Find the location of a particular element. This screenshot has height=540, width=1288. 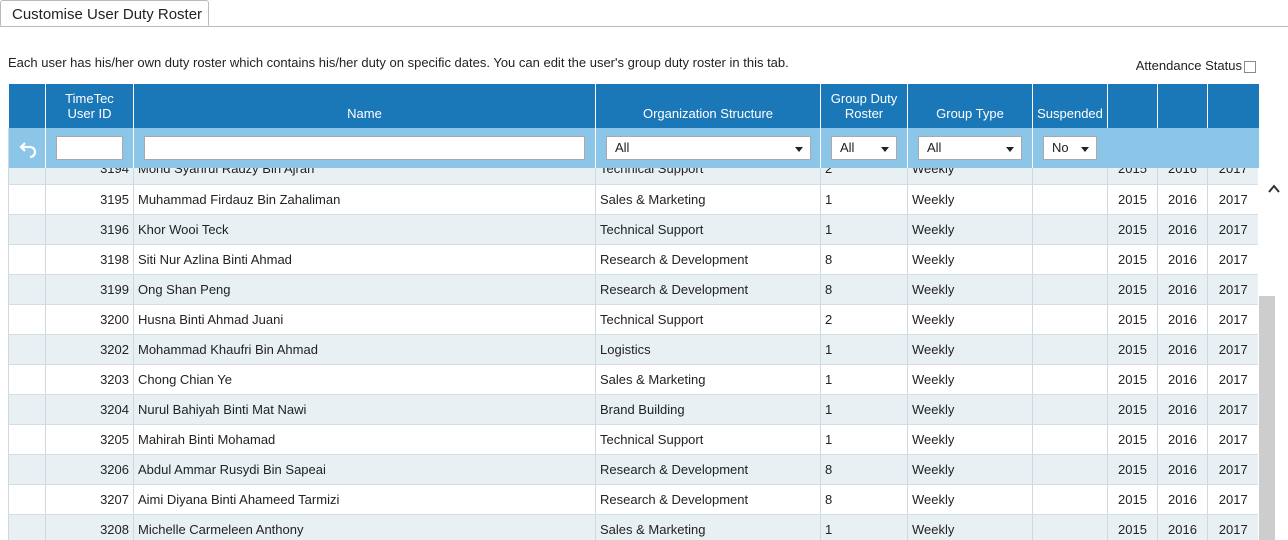

undo-icon is located at coordinates (29, 148).